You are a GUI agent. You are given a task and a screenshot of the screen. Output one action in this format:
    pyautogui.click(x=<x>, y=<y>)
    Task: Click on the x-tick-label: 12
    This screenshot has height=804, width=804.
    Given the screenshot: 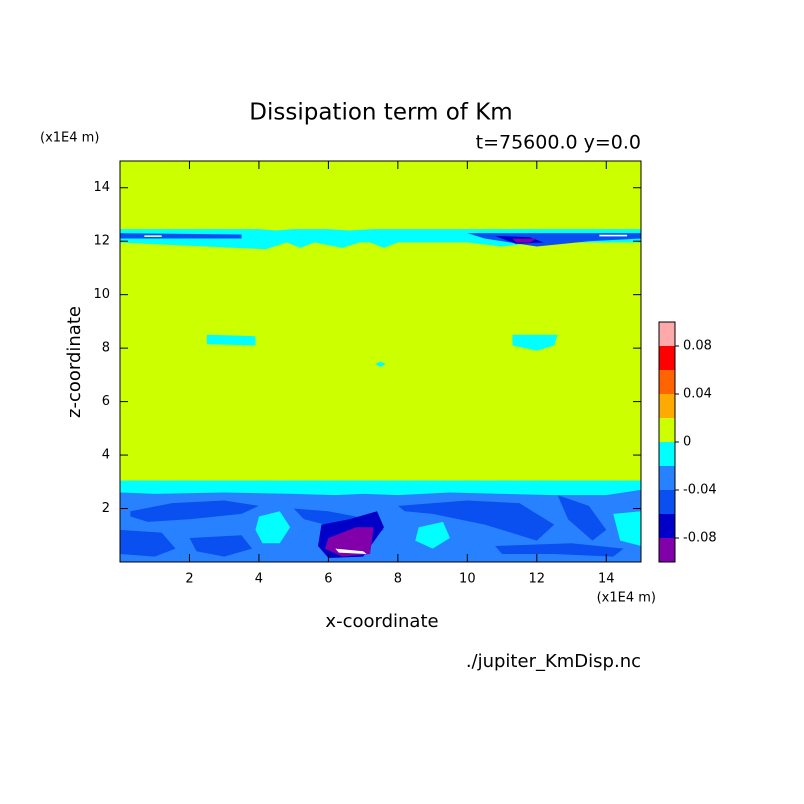 What is the action you would take?
    pyautogui.click(x=537, y=579)
    